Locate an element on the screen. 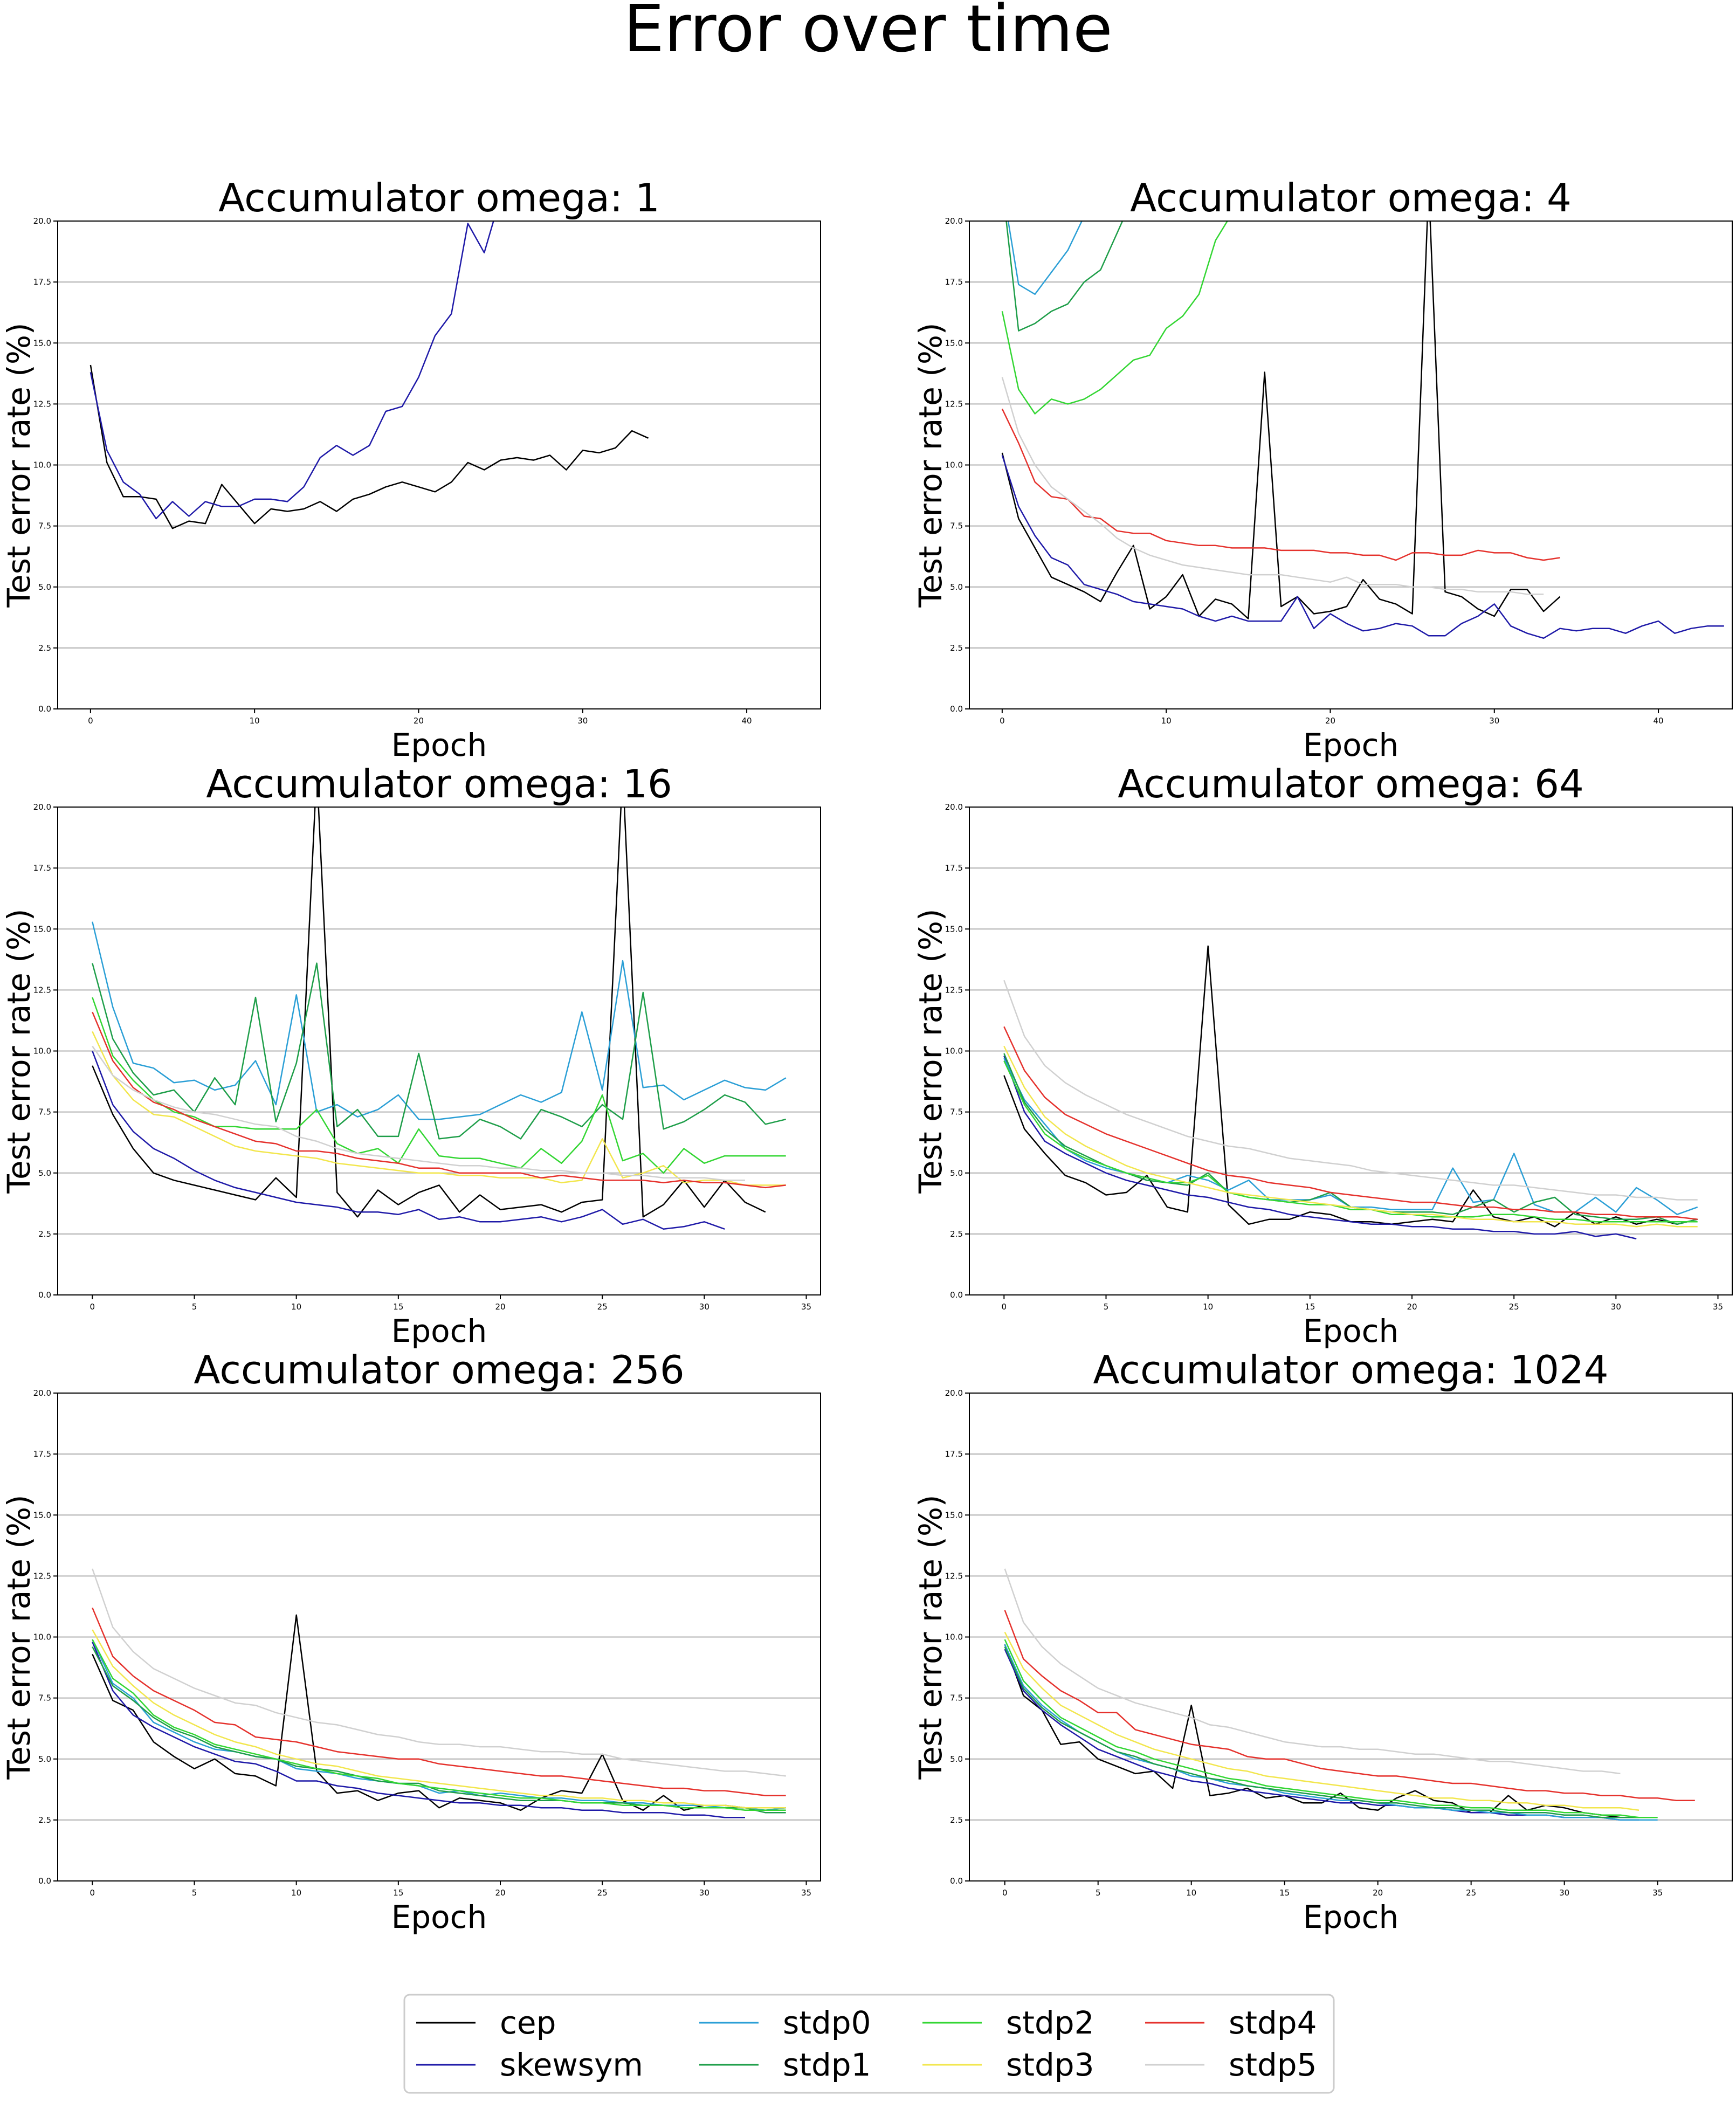  x-tick-label: 40 is located at coordinates (747, 721).